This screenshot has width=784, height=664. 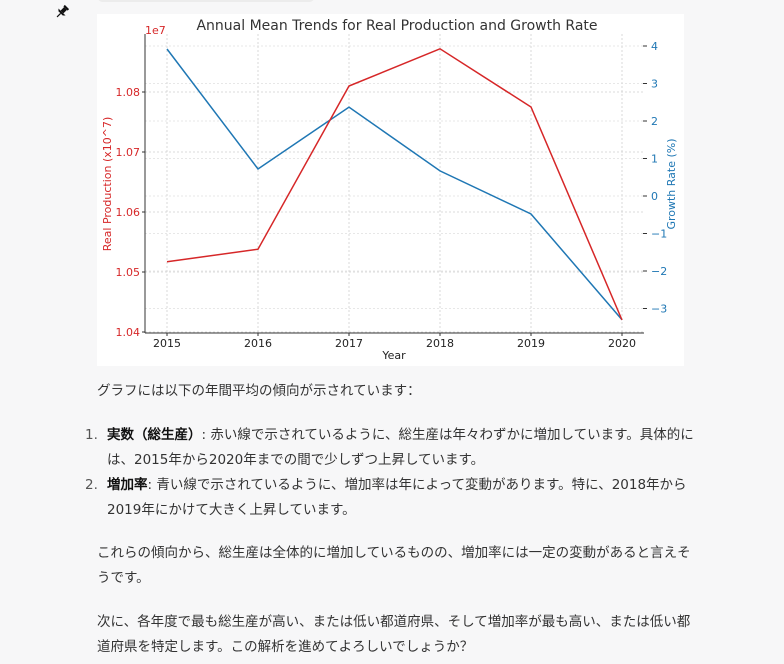 I want to click on svg-text: −2, so click(x=659, y=271).